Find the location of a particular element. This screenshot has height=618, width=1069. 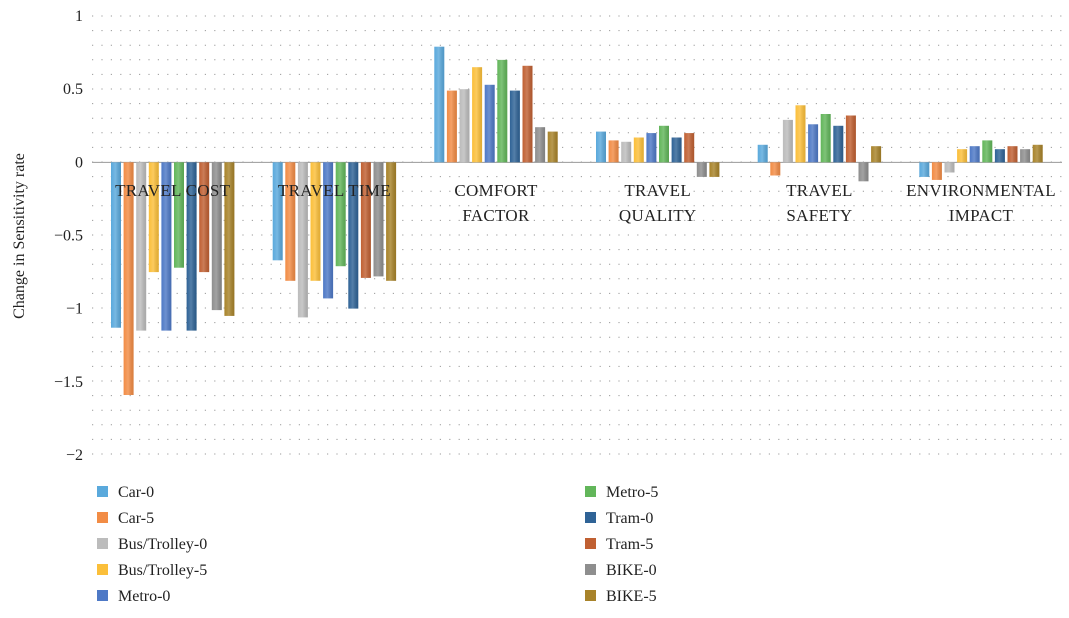

y-tick-label: 1 is located at coordinates (79, 16).